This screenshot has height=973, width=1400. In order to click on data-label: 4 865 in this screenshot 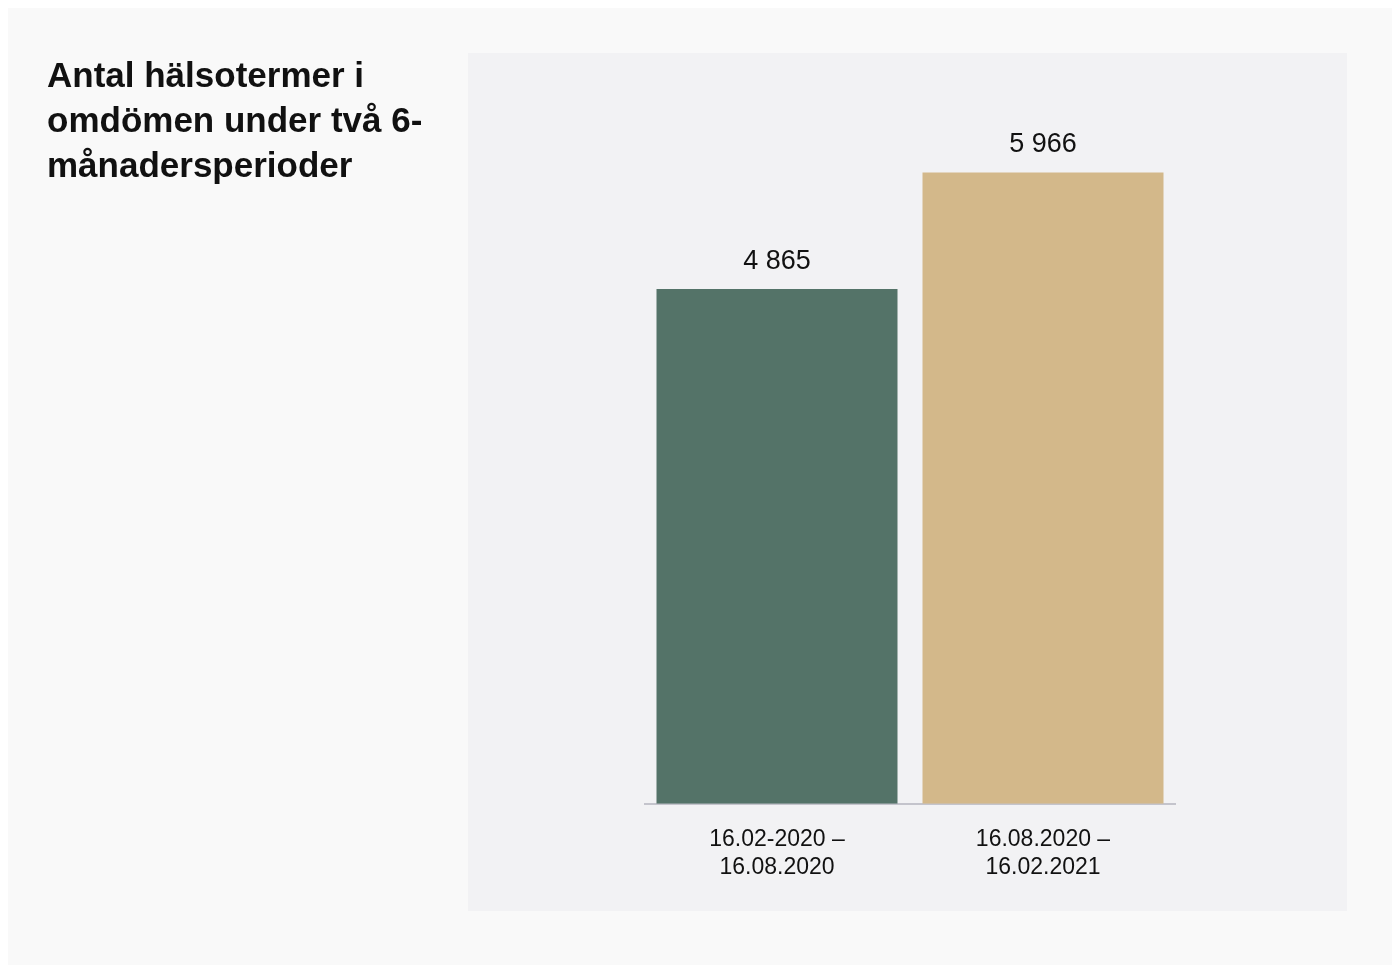, I will do `click(777, 259)`.